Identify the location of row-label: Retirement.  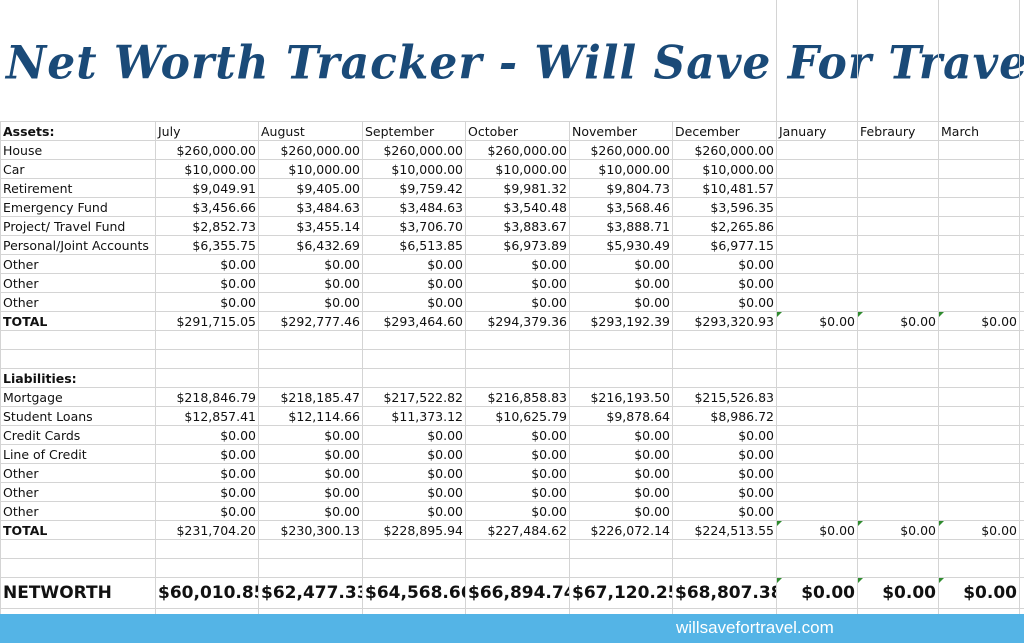
(78, 188).